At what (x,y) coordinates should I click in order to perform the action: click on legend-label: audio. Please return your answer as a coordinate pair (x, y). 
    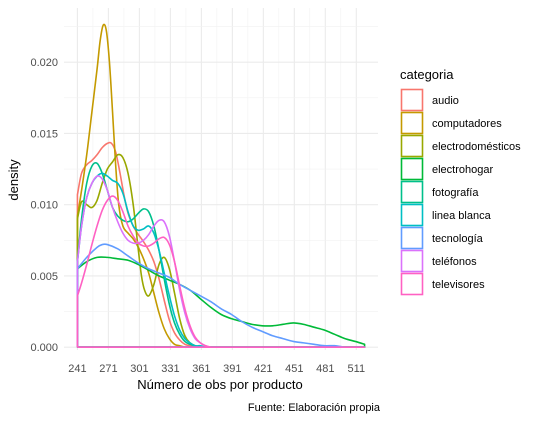
    Looking at the image, I should click on (445, 101).